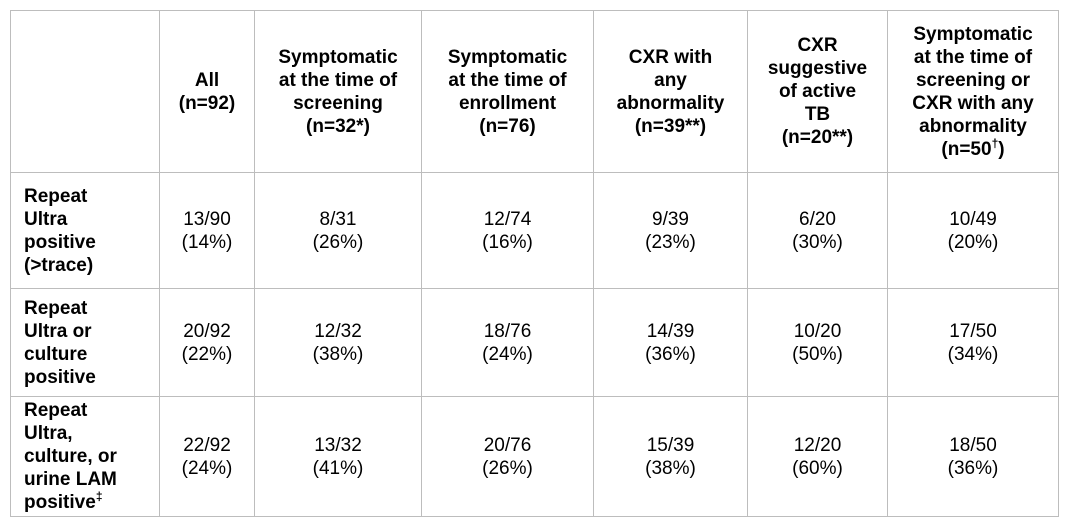 This screenshot has height=517, width=1080. What do you see at coordinates (85, 342) in the screenshot?
I see `row-label-repeat-ultra-or-culture: Repeat Ultra or culture positive` at bounding box center [85, 342].